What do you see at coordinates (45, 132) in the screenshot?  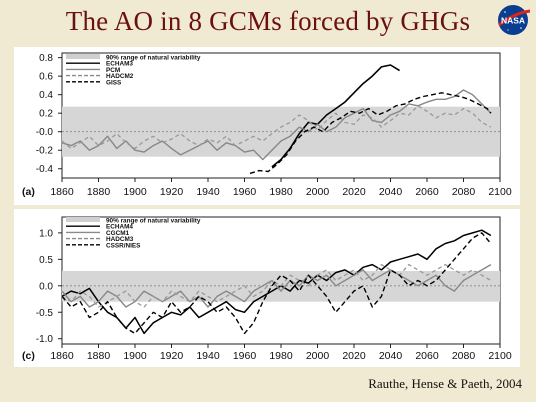 I see `y-tick-label: -0.0` at bounding box center [45, 132].